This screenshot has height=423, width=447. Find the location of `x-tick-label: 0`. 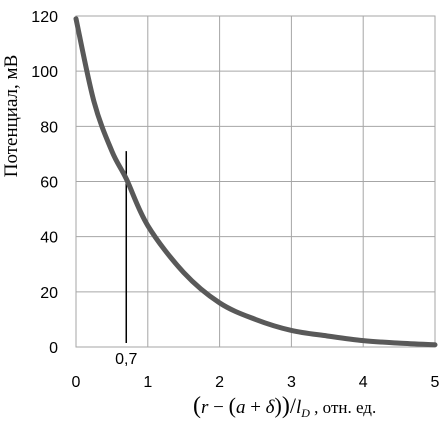

x-tick-label: 0 is located at coordinates (76, 382).